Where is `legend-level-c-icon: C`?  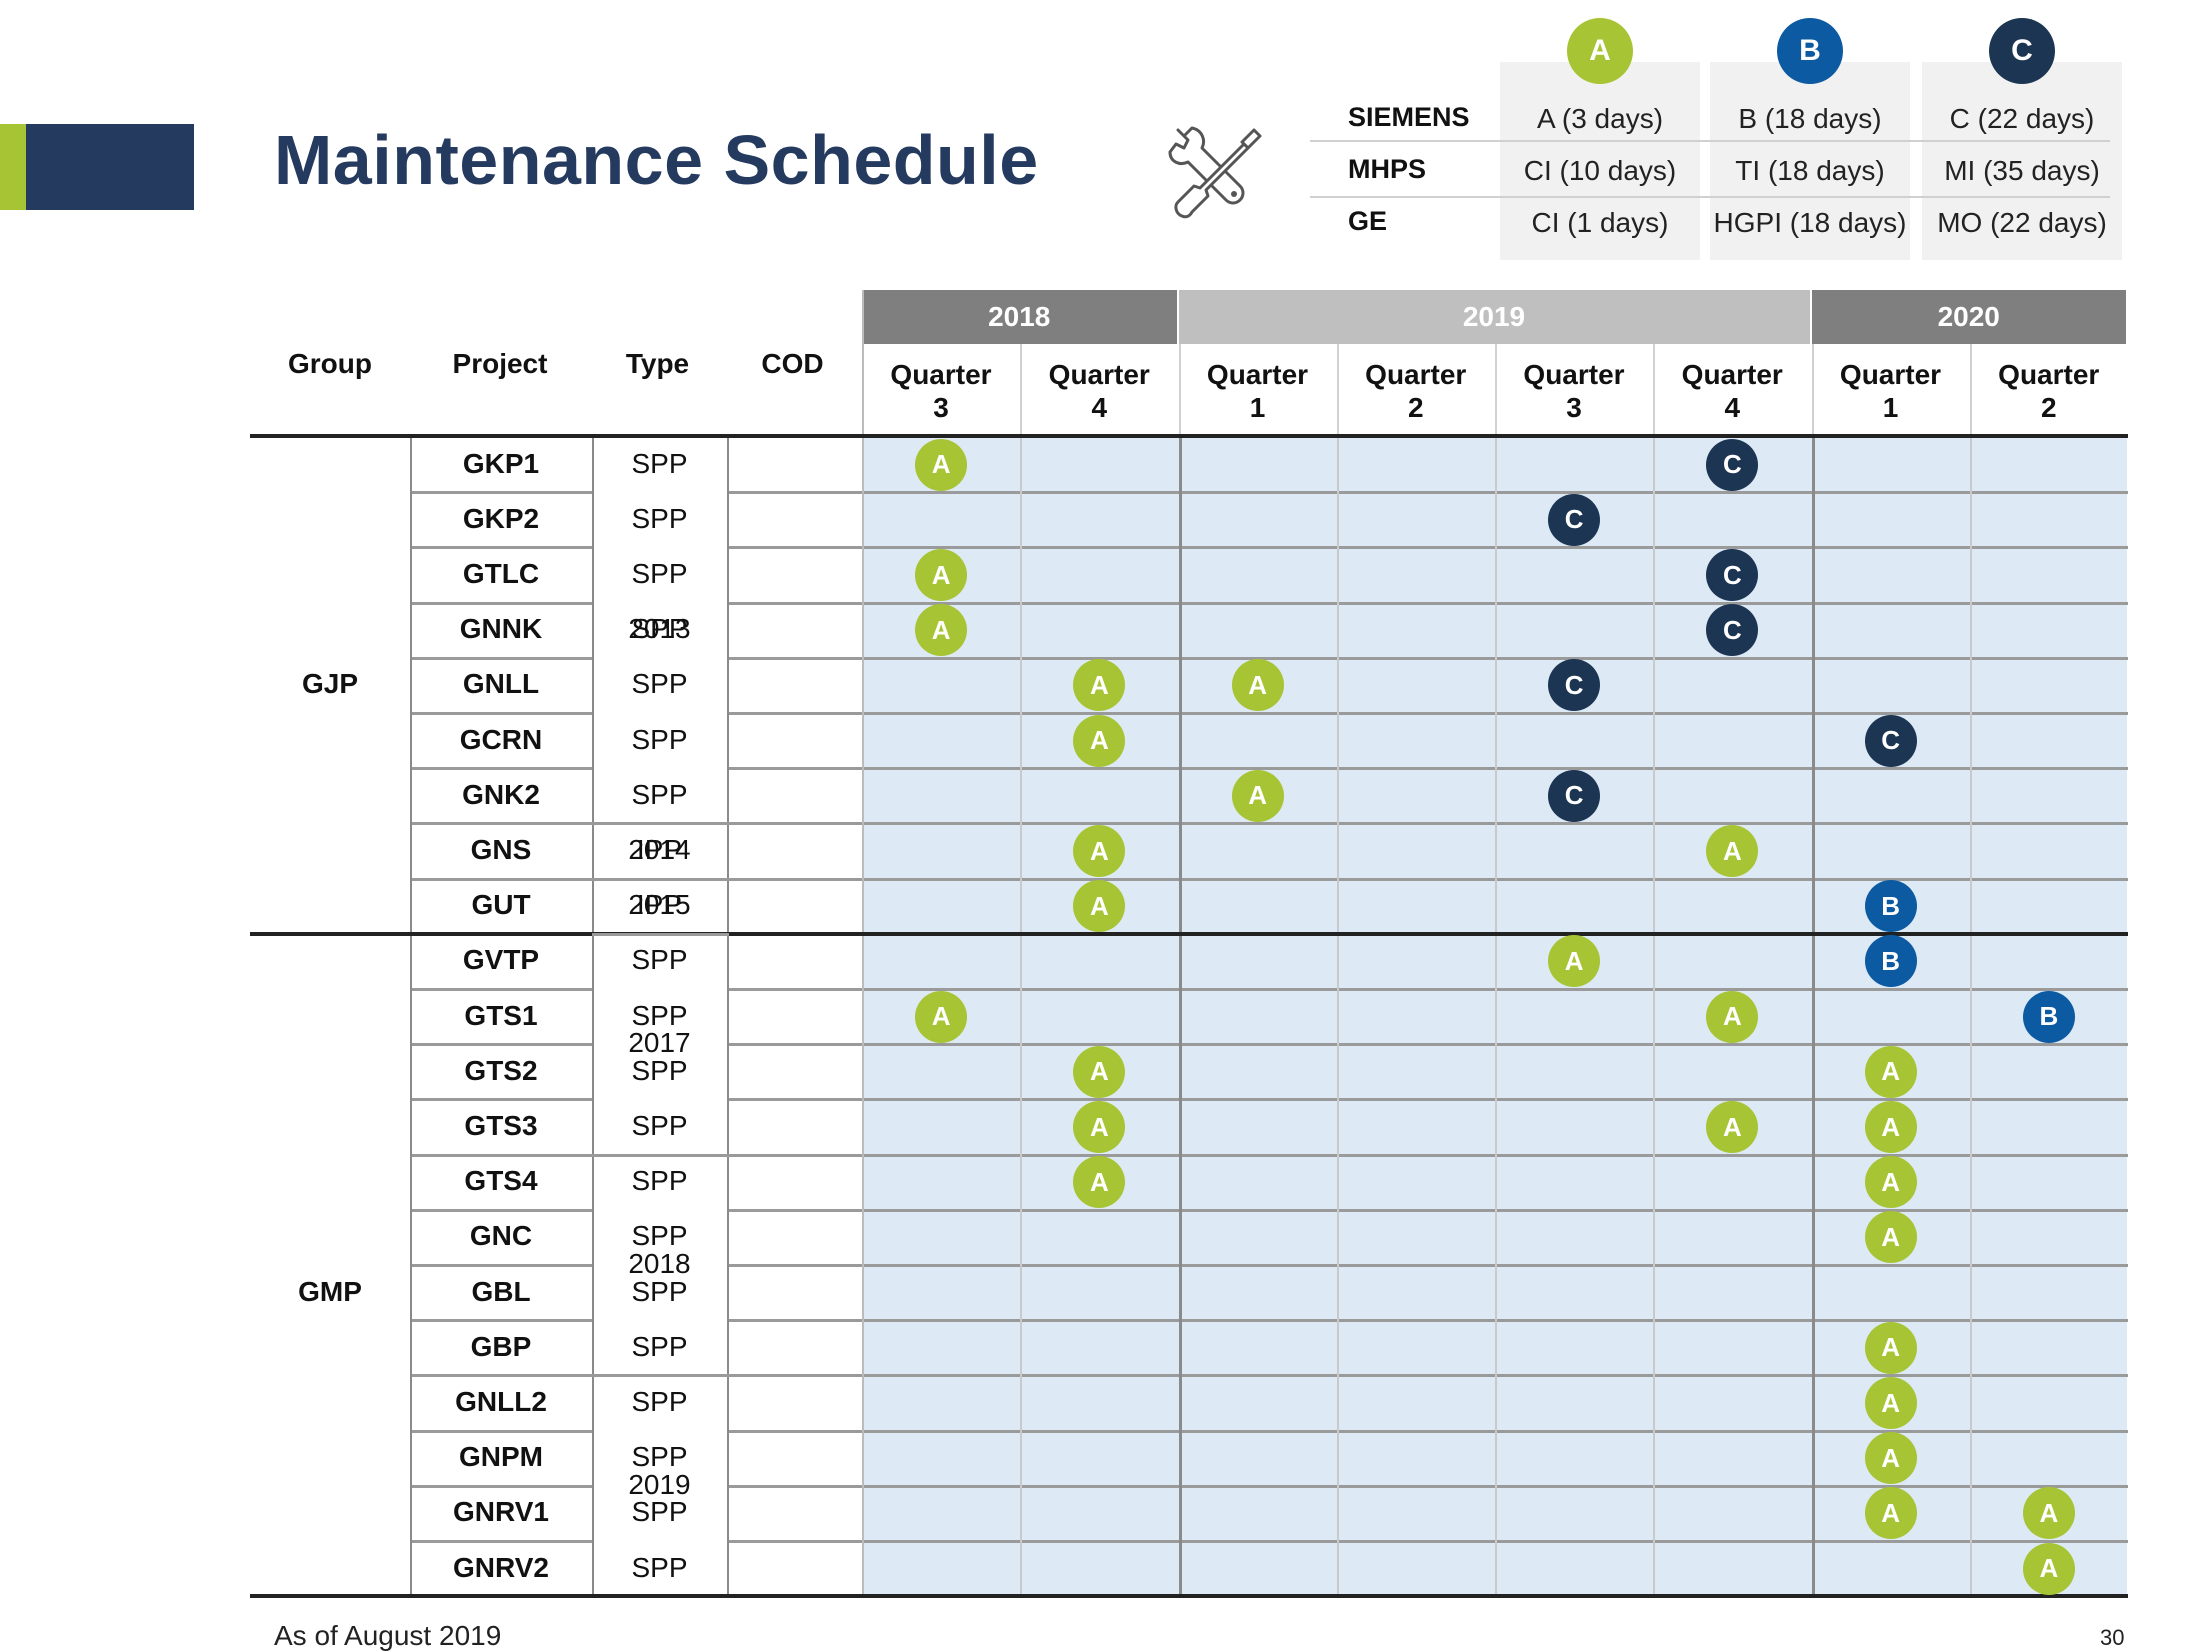 legend-level-c-icon: C is located at coordinates (2022, 51).